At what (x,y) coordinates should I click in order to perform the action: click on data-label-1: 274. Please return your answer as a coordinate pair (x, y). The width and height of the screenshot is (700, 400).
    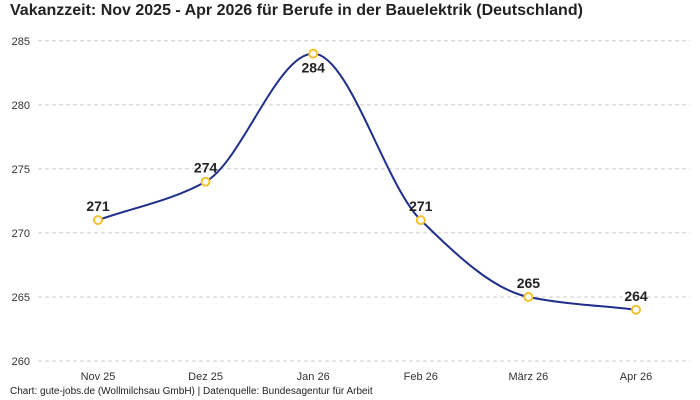
    Looking at the image, I should click on (206, 168).